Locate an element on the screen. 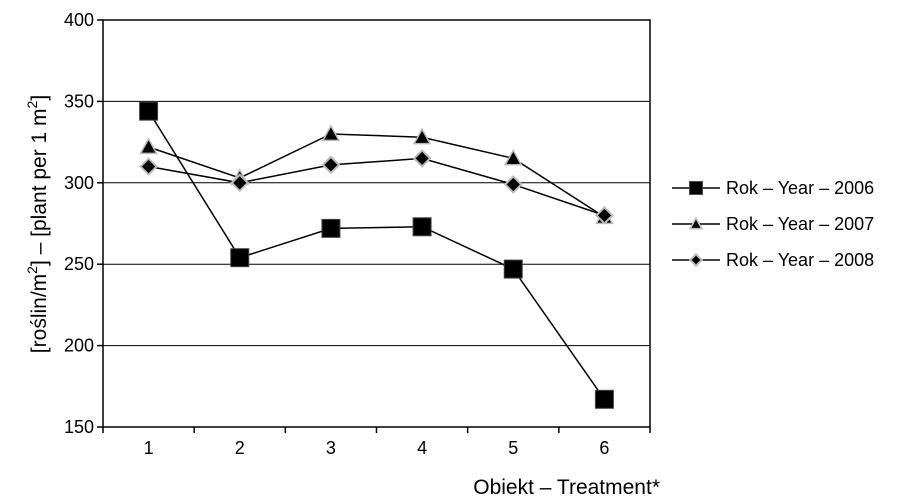 Image resolution: width=905 pixels, height=498 pixels. y-axis-title-sup2: 2 is located at coordinates (32, 104).